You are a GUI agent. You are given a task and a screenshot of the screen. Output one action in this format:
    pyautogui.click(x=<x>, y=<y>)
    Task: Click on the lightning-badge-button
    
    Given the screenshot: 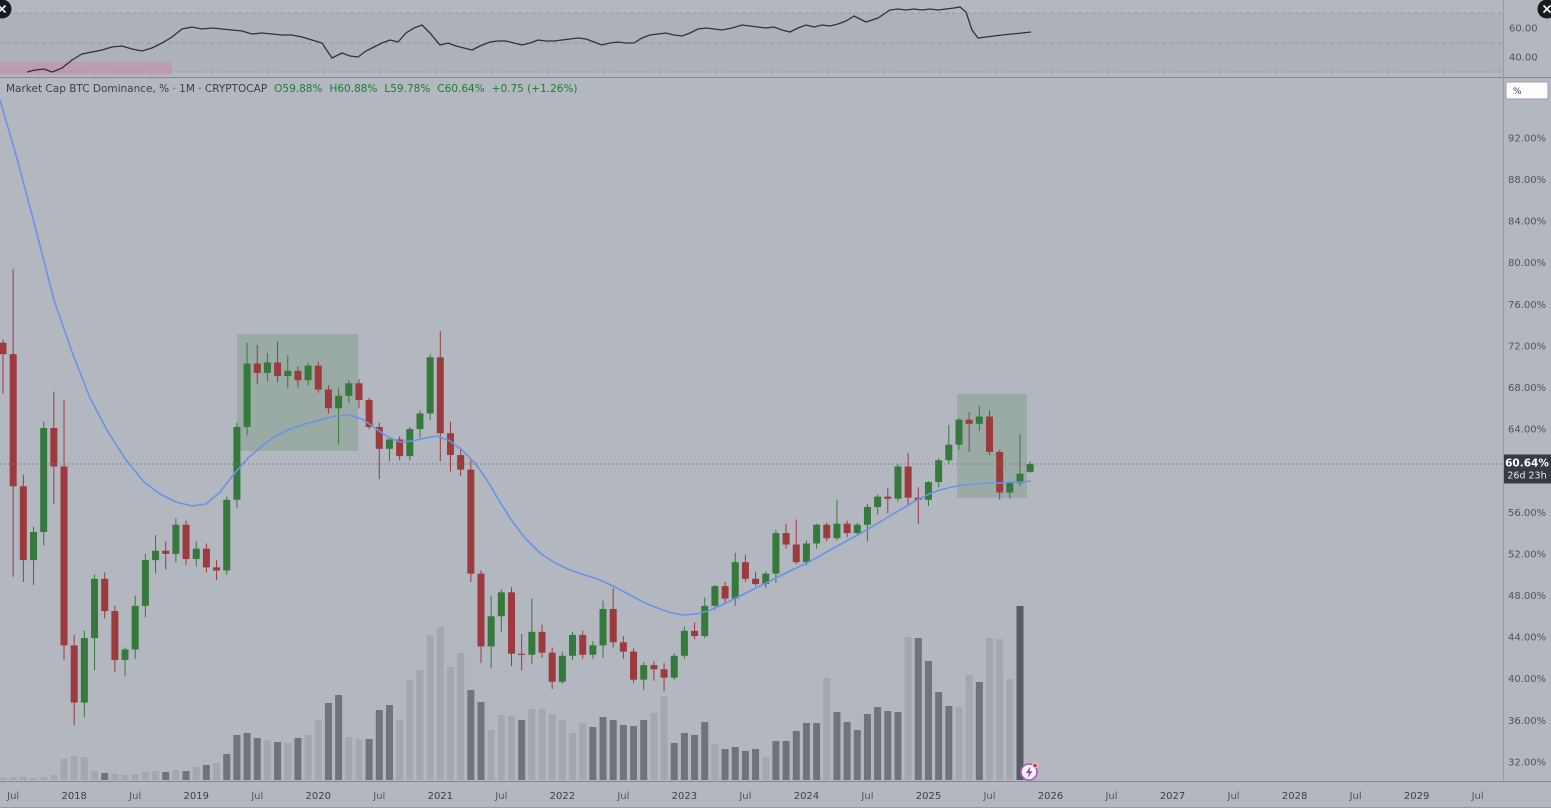 What is the action you would take?
    pyautogui.click(x=1029, y=771)
    